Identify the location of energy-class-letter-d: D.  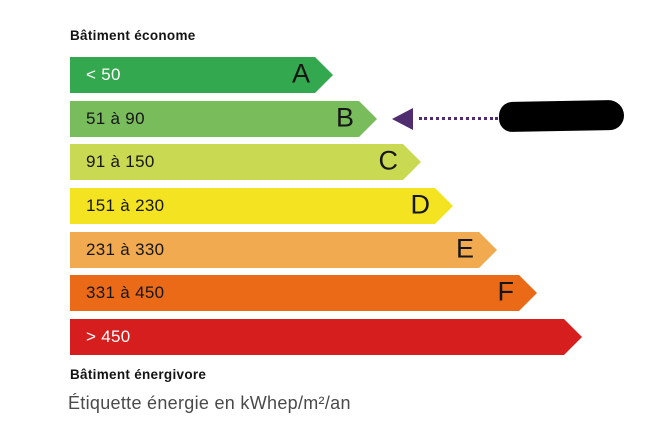
(420, 204).